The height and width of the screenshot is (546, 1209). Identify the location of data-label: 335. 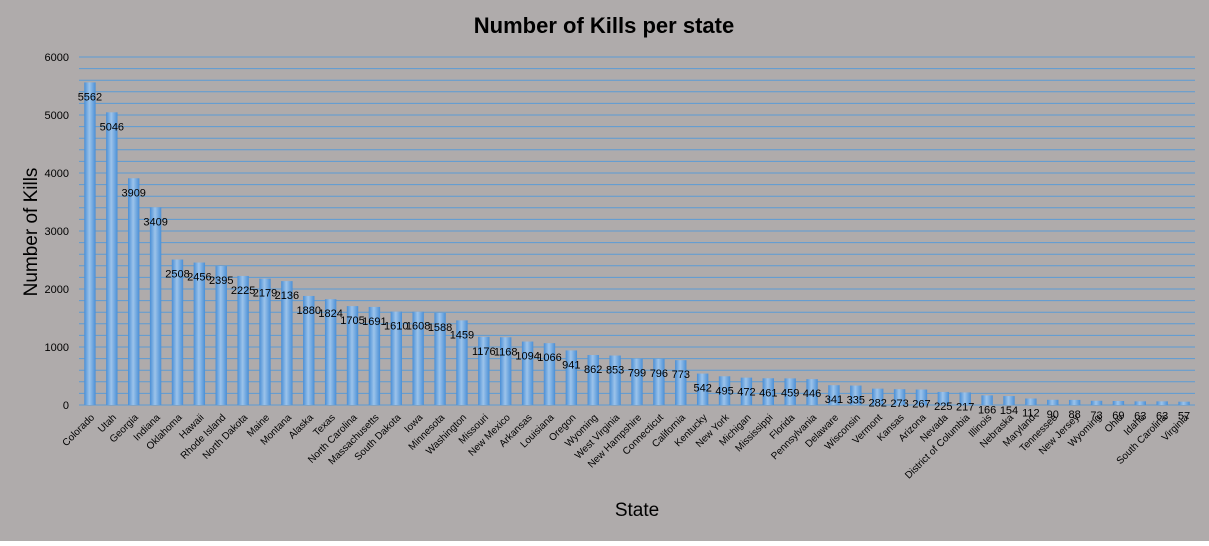
(856, 401).